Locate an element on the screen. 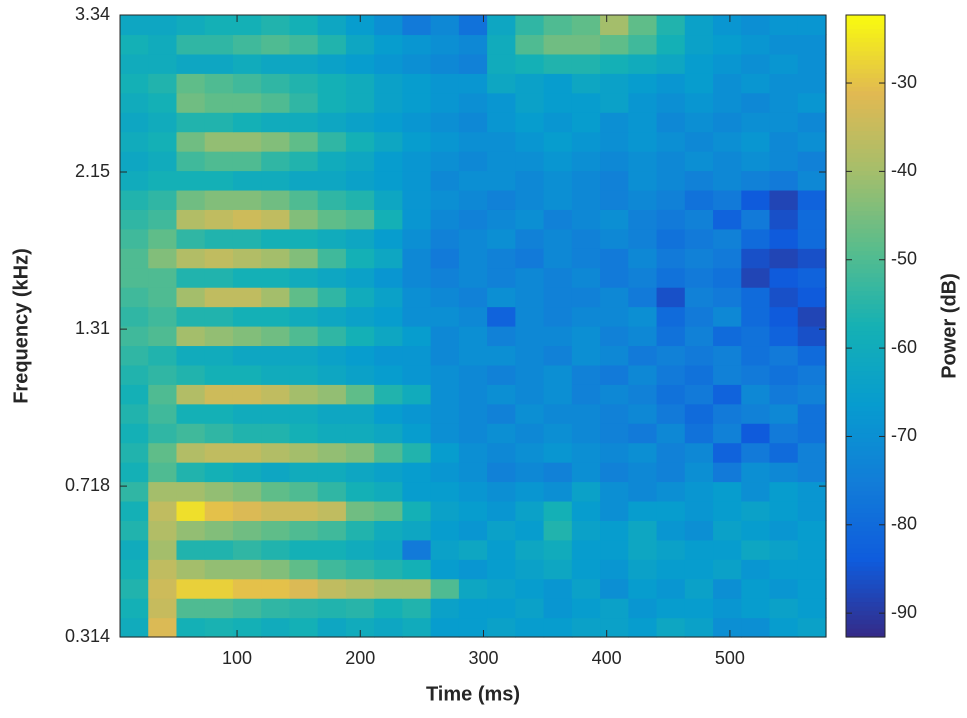  colorbar-label: Power (dB) is located at coordinates (949, 326).